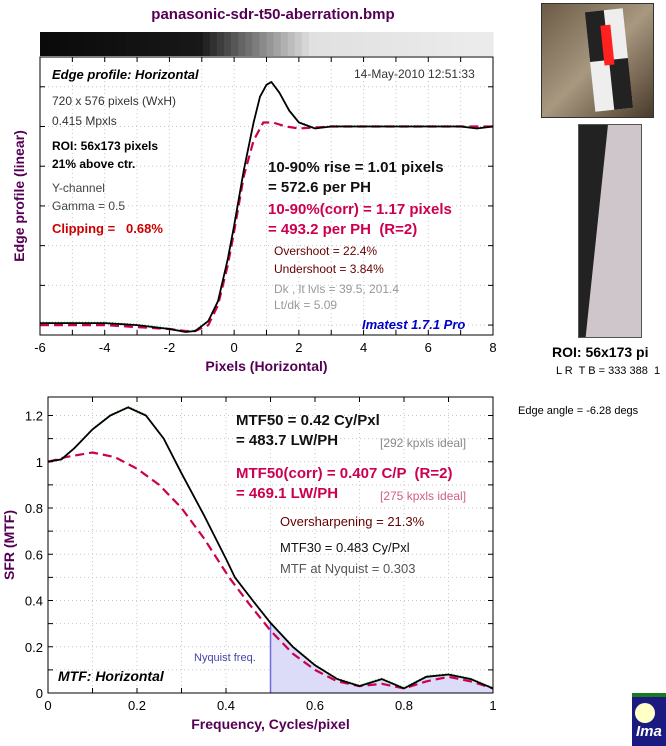 The height and width of the screenshot is (746, 666). Describe the element at coordinates (423, 496) in the screenshot. I see `ideal-2: [275 kpxls ideal]` at that location.